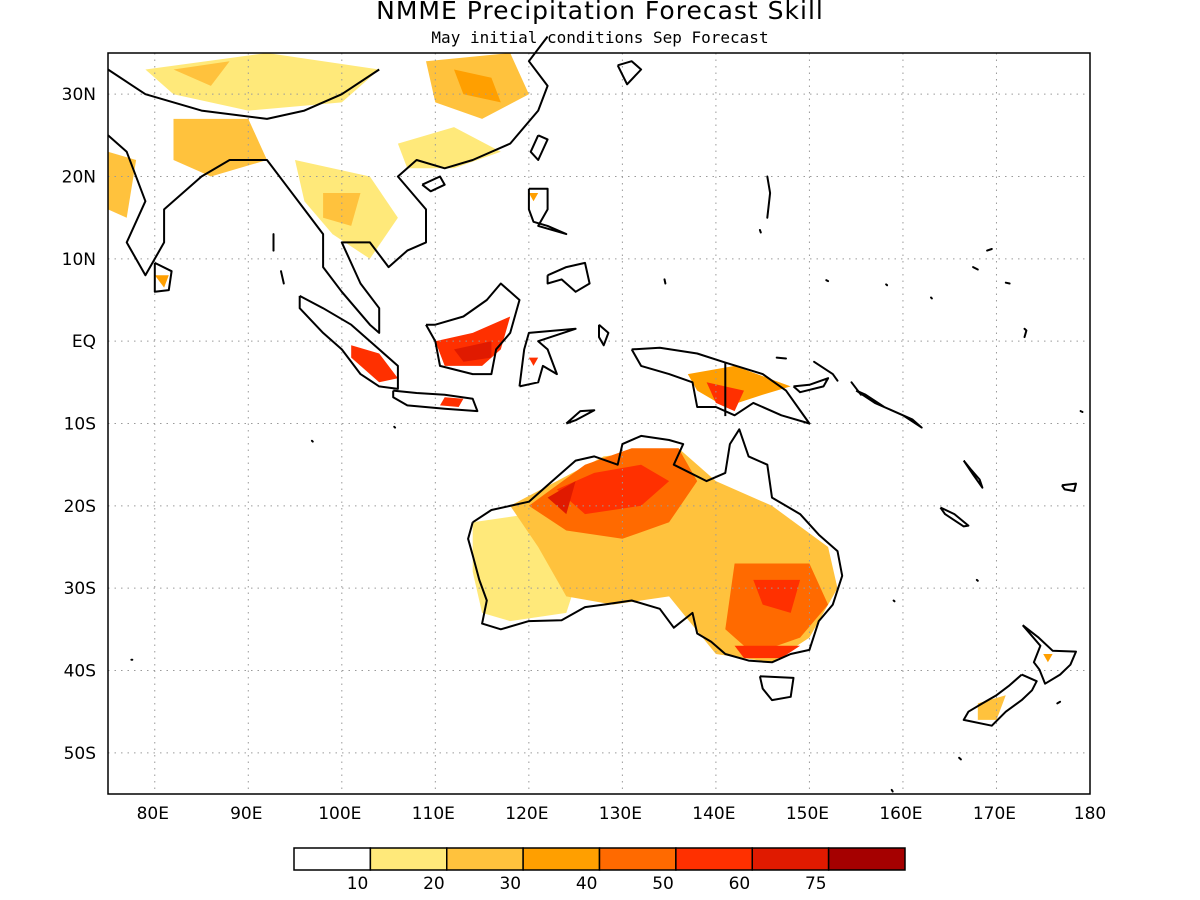 The image size is (1200, 900). I want to click on island-guam, so click(760, 231).